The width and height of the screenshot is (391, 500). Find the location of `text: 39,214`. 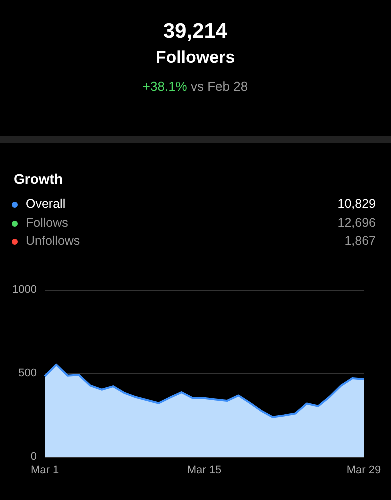

text: 39,214 is located at coordinates (195, 32).